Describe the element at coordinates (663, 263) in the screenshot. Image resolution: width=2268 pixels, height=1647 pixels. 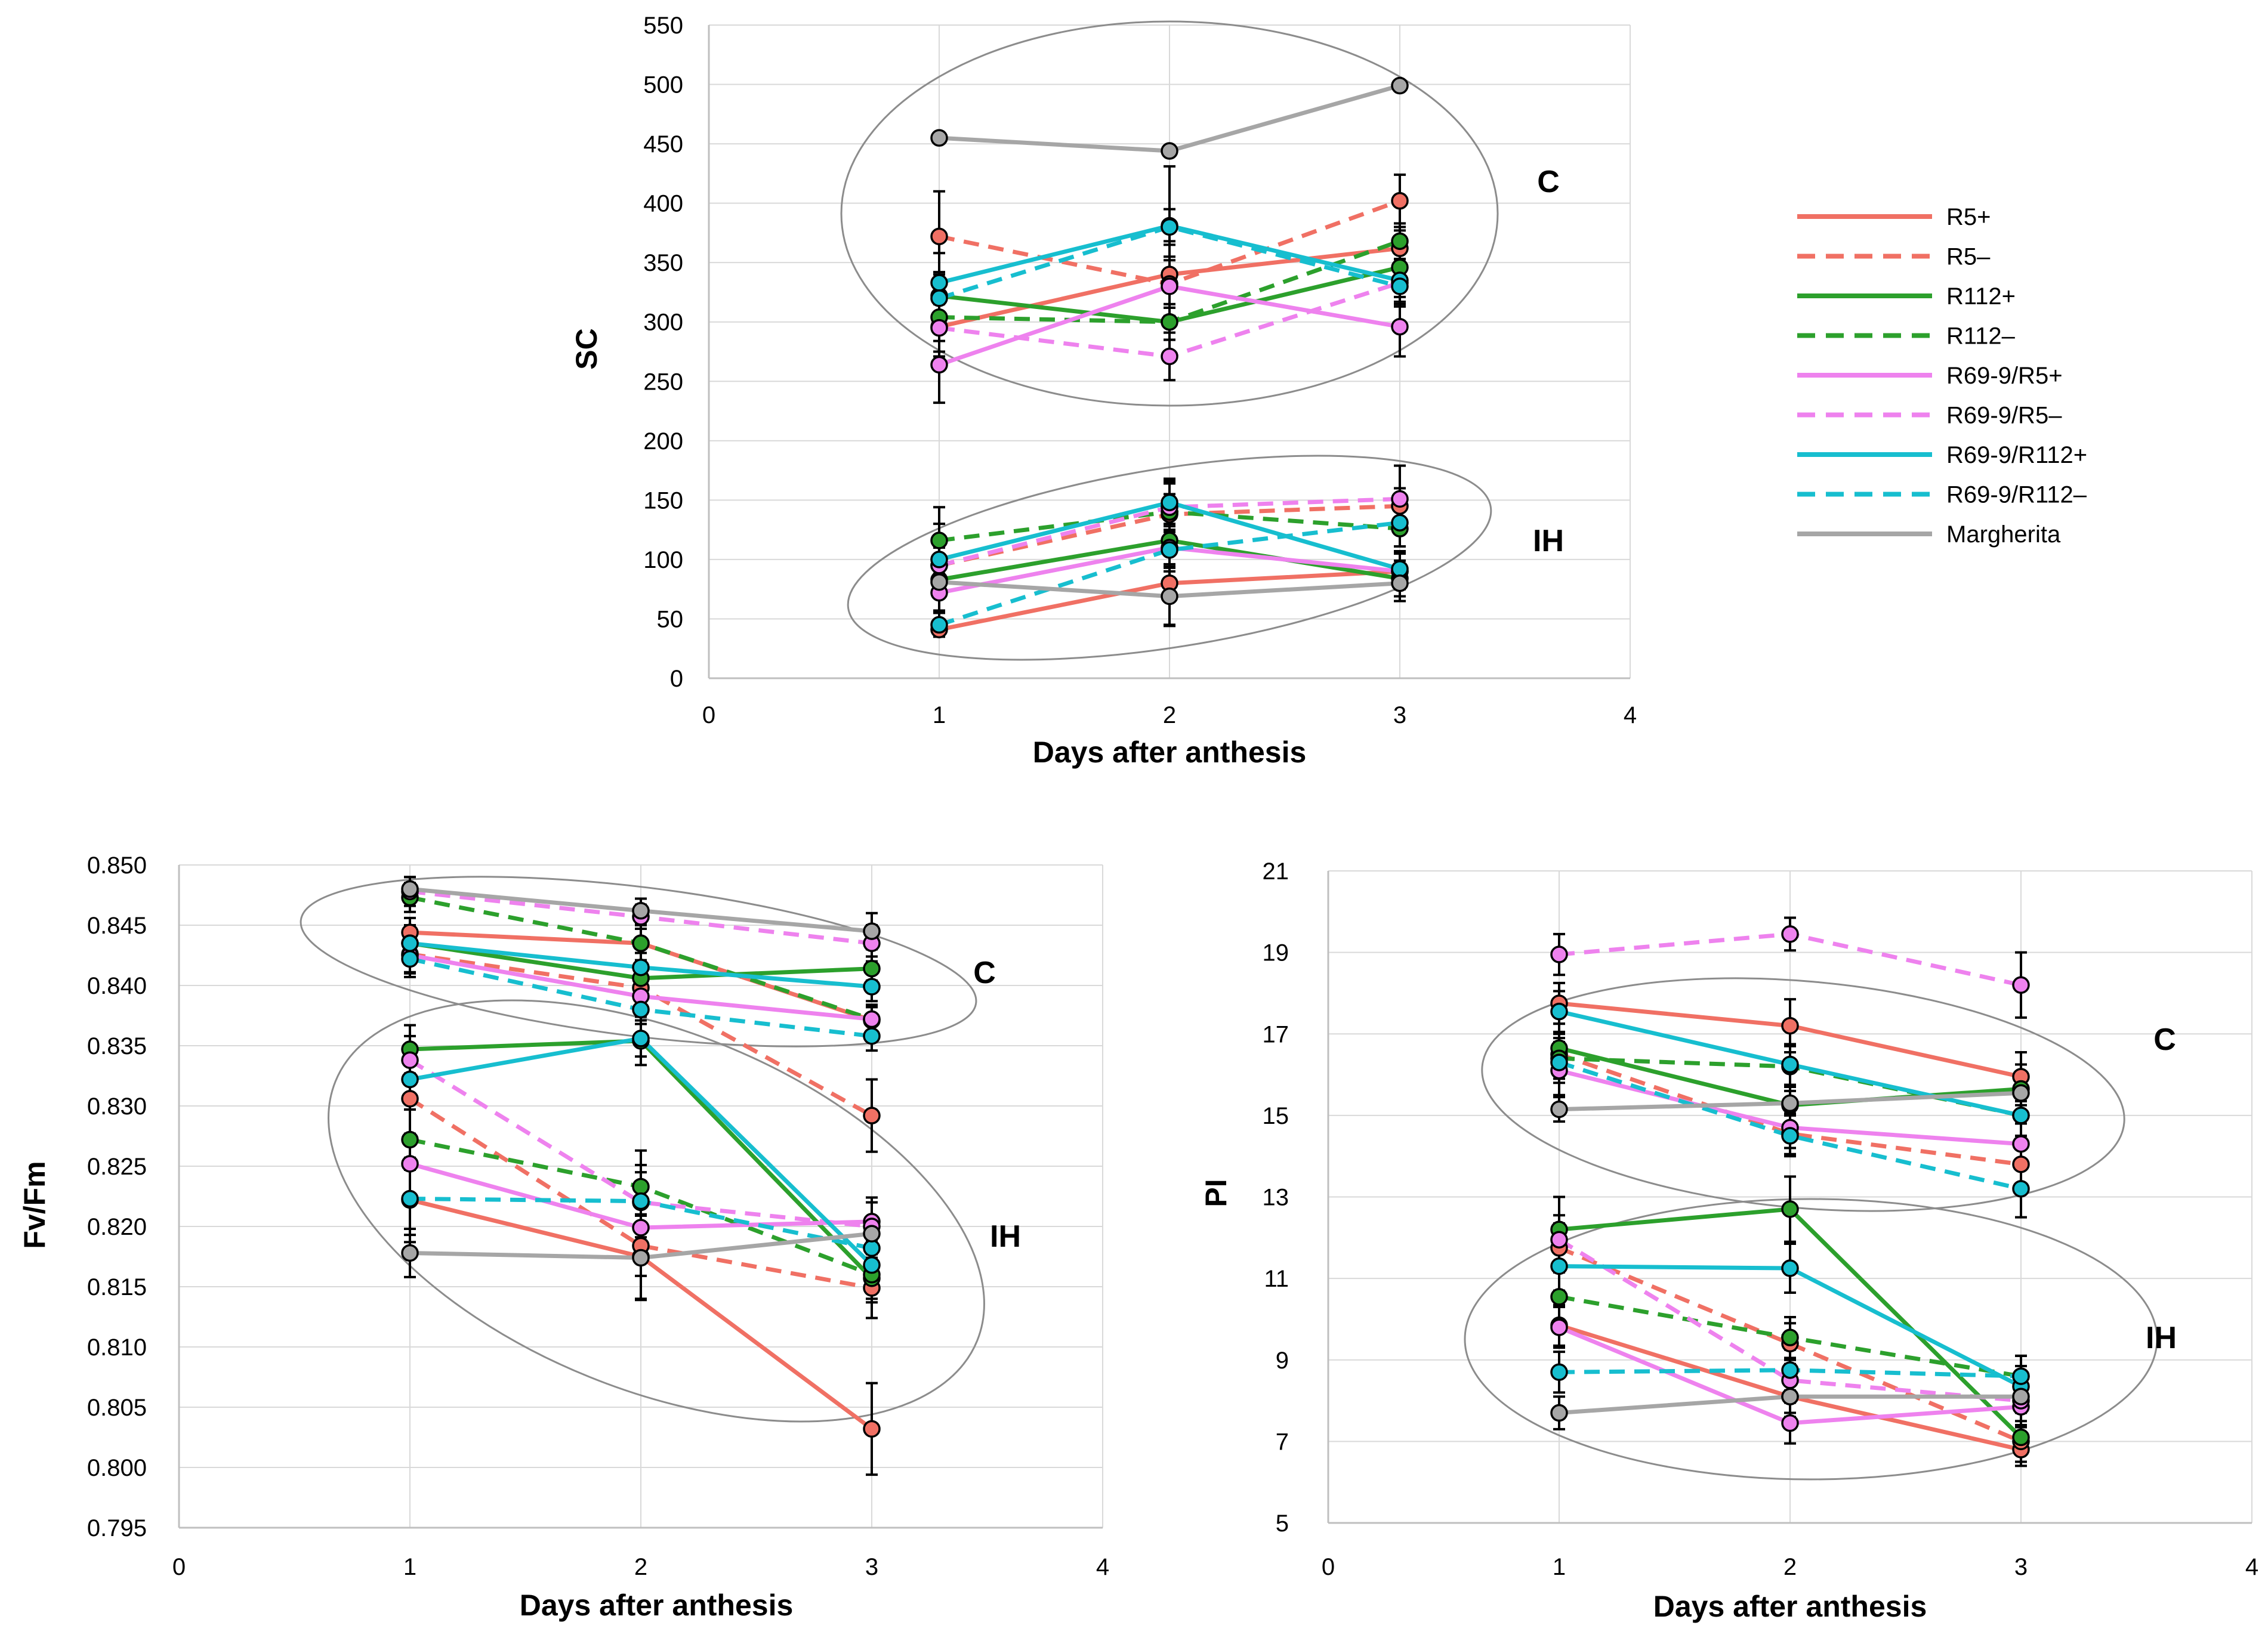
I see `sc-y-tick-label: 350` at that location.